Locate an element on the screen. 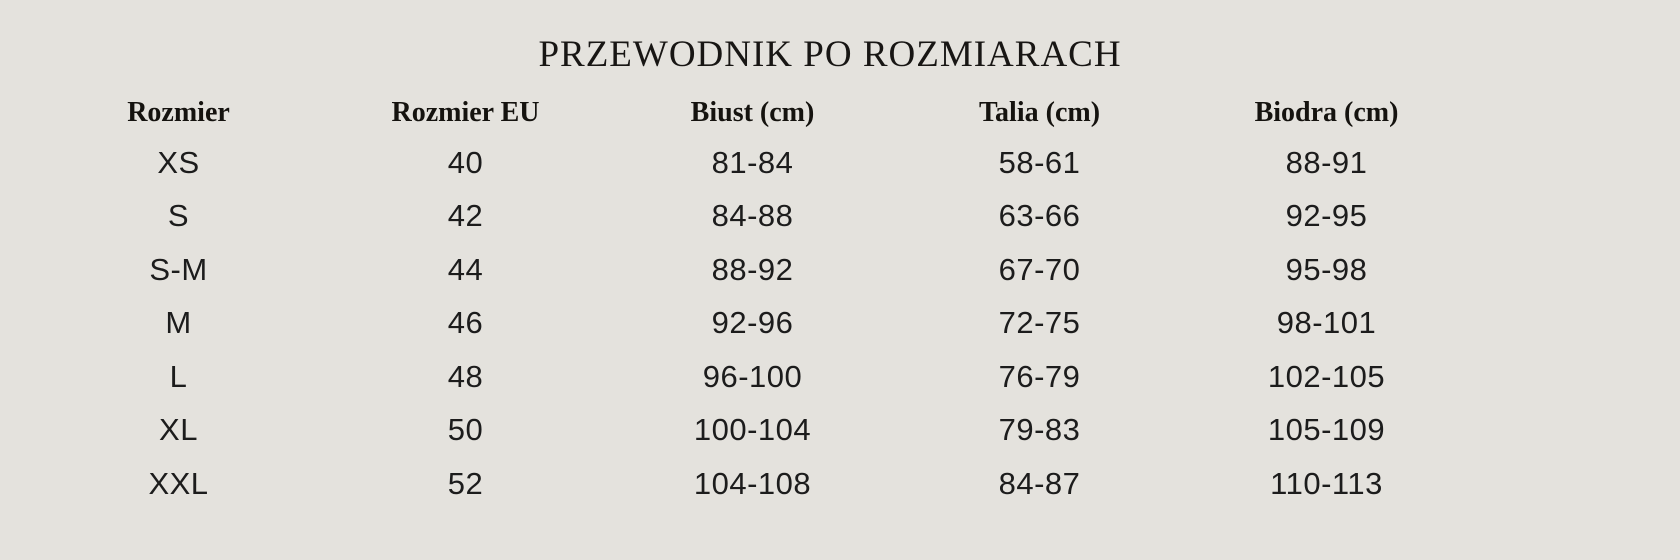 Image resolution: width=1680 pixels, height=560 pixels. table-cell: 84-88 is located at coordinates (752, 216).